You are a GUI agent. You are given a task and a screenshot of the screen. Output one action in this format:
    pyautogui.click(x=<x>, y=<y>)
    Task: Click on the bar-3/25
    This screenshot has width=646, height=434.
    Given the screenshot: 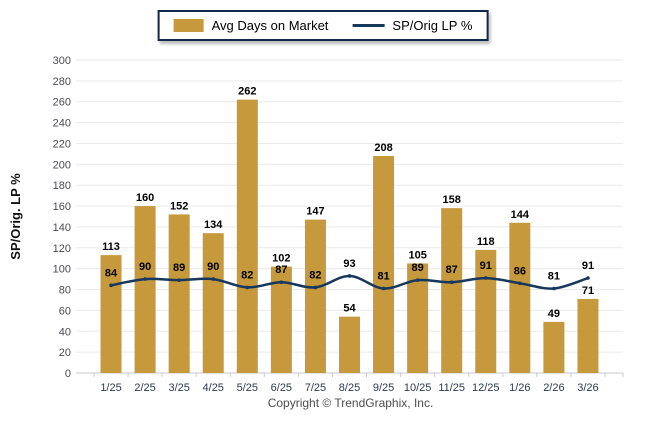 What is the action you would take?
    pyautogui.click(x=179, y=293)
    